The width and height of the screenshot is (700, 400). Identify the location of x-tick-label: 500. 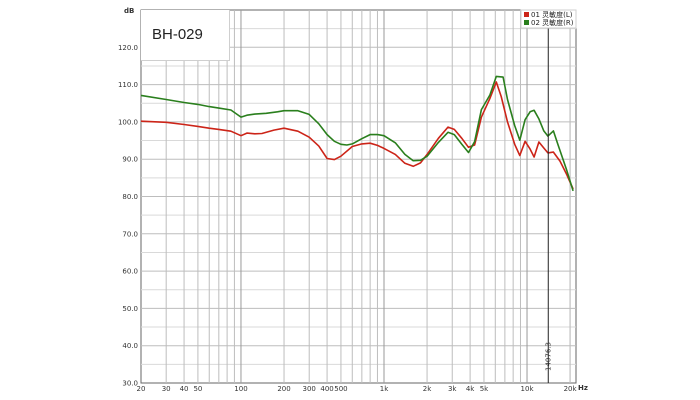
(340, 389).